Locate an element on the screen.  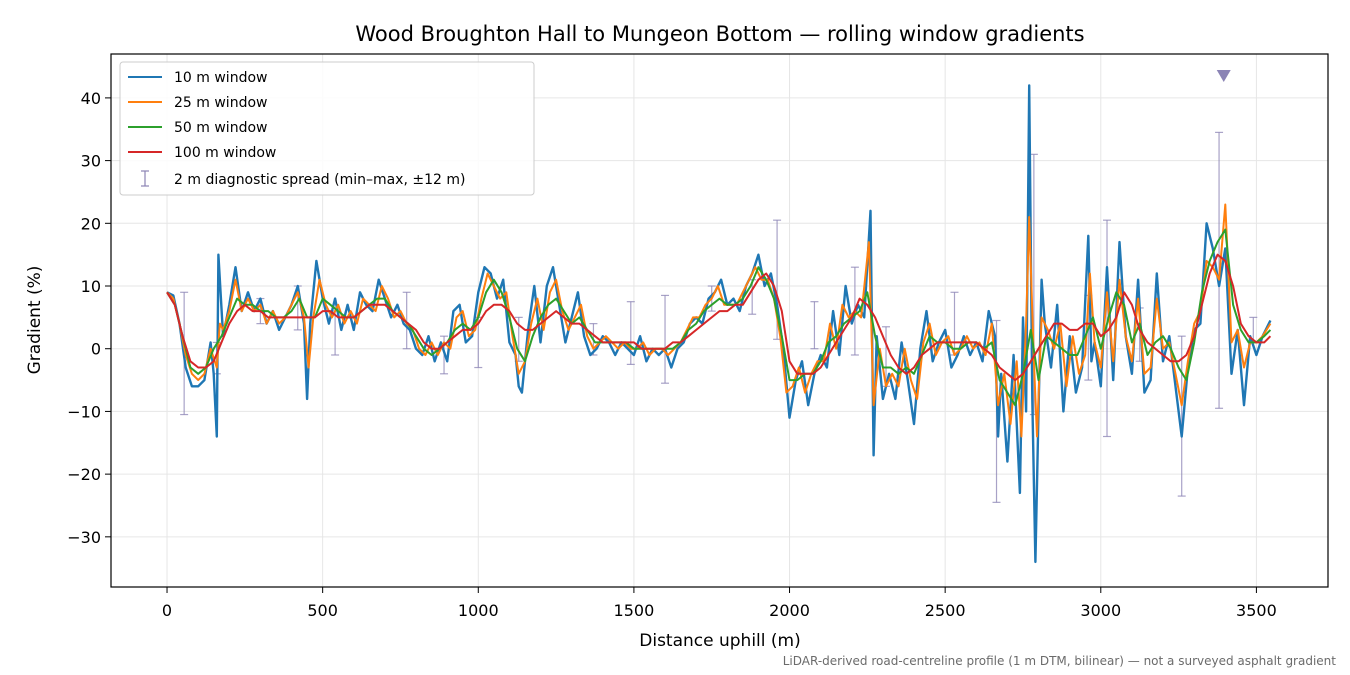
y-tick-label: −20 is located at coordinates (84, 474).